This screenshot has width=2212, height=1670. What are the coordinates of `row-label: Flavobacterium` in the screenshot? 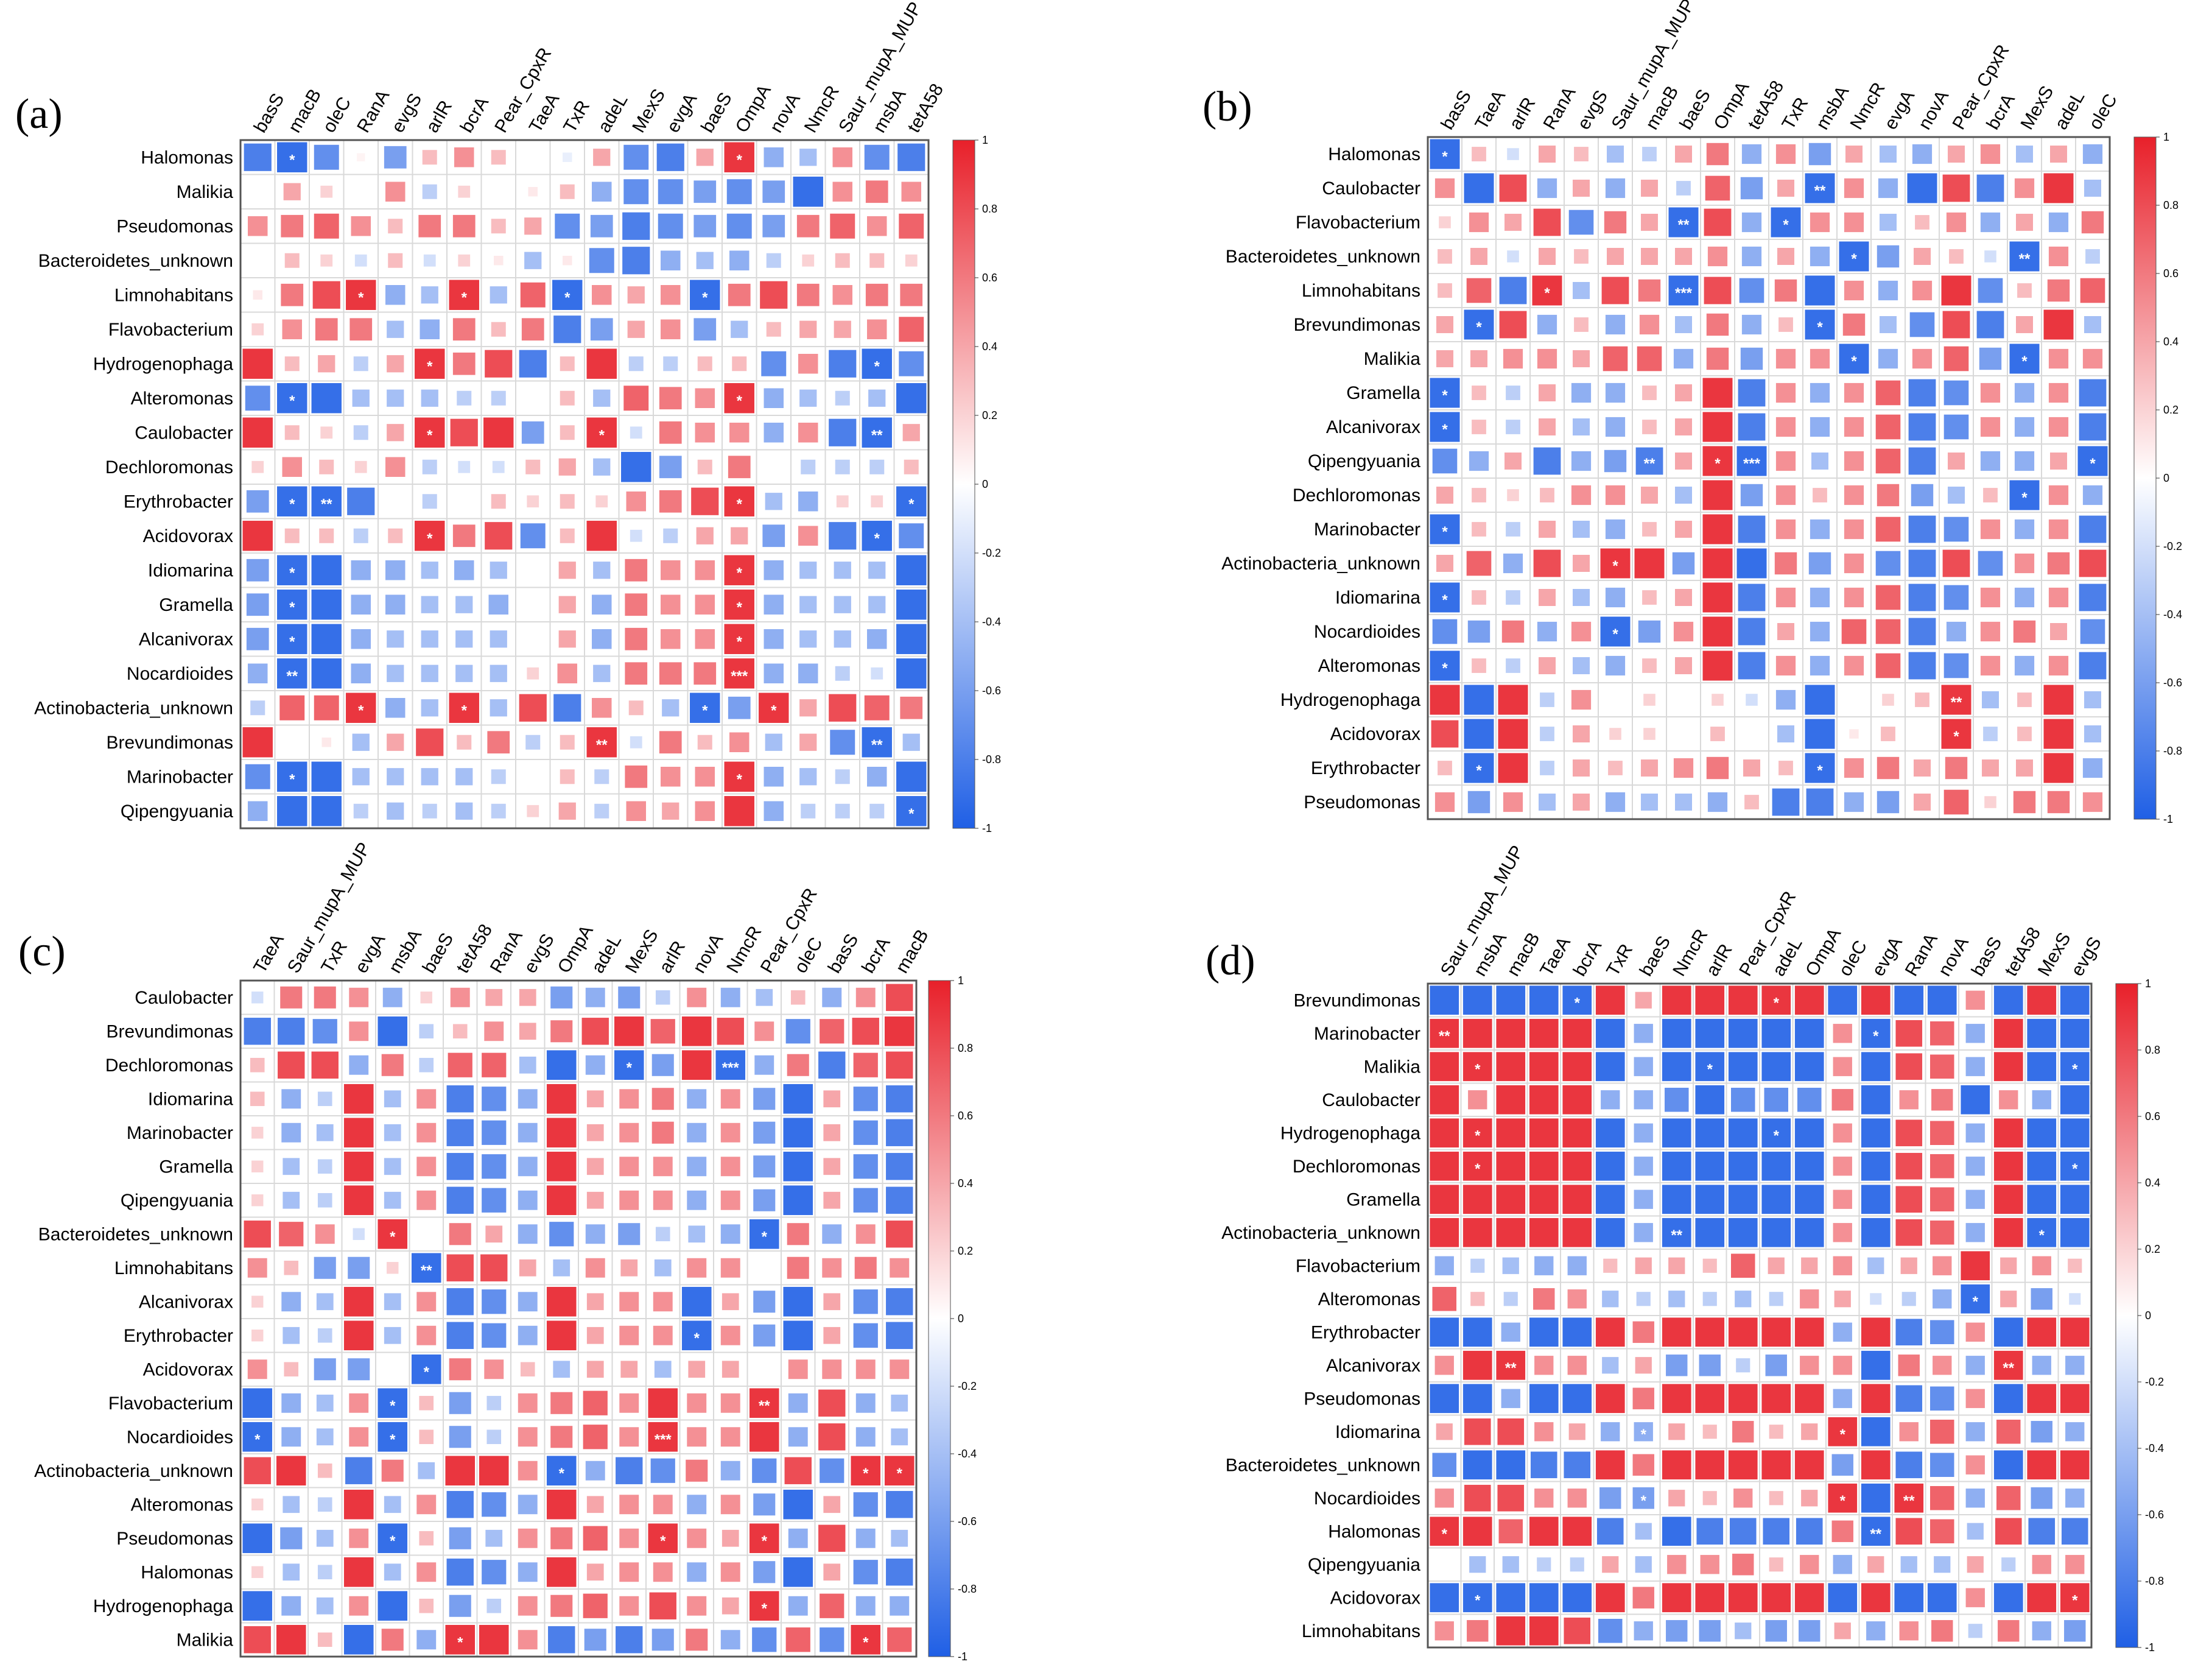 It's located at (1358, 223).